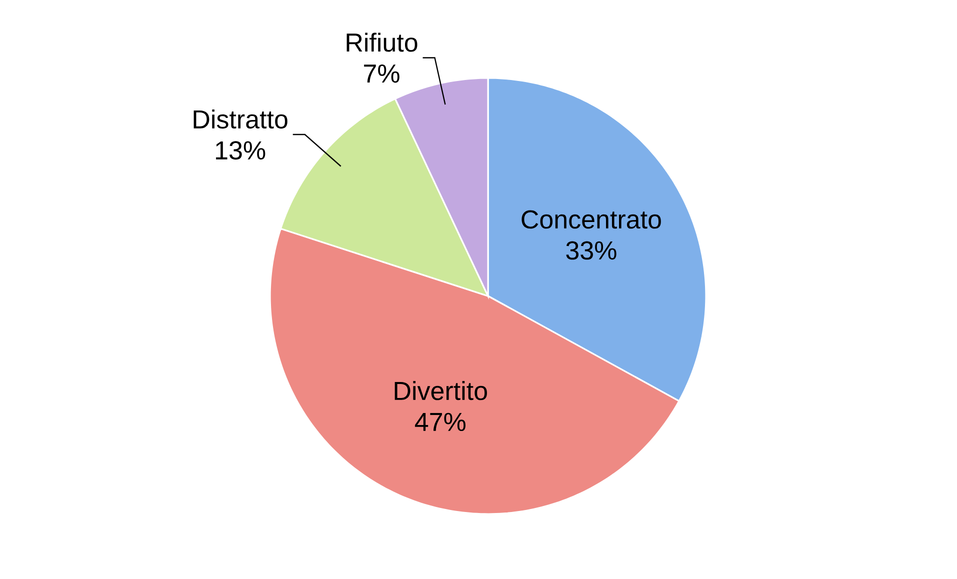 Image resolution: width=957 pixels, height=579 pixels. Describe the element at coordinates (591, 219) in the screenshot. I see `slice-label: Concentrato` at that location.